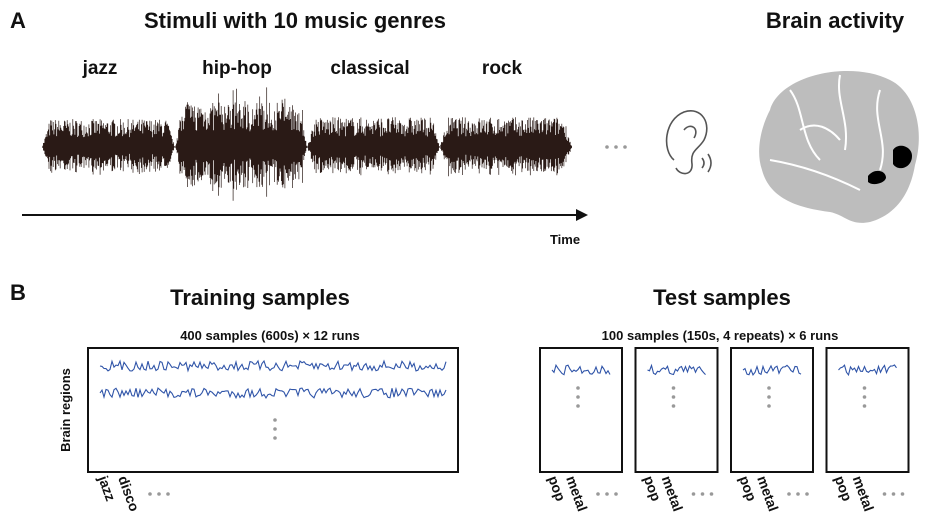 The image size is (934, 525). What do you see at coordinates (688, 142) in the screenshot?
I see `ear-icon` at bounding box center [688, 142].